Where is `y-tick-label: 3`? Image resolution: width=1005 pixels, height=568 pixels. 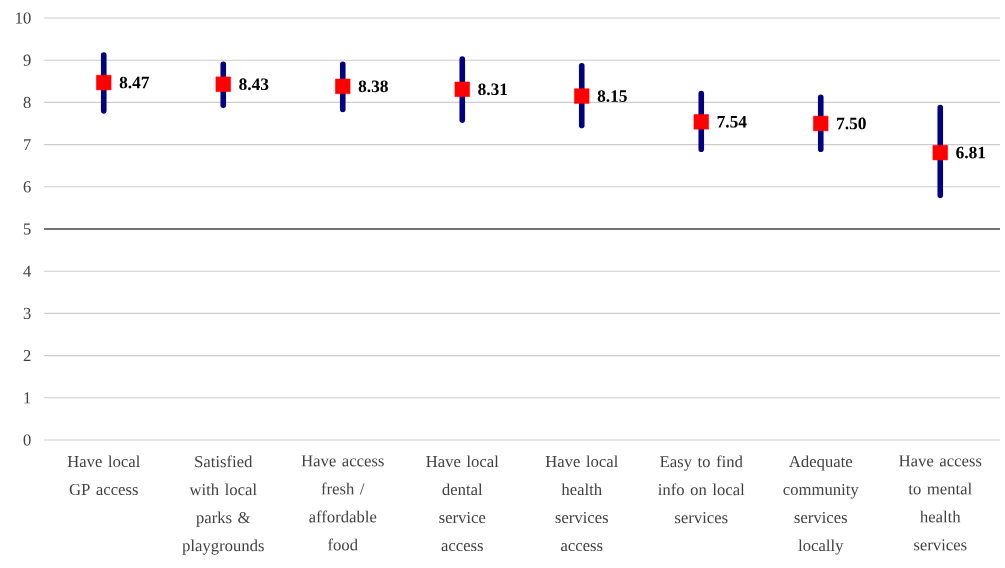
y-tick-label: 3 is located at coordinates (27, 313).